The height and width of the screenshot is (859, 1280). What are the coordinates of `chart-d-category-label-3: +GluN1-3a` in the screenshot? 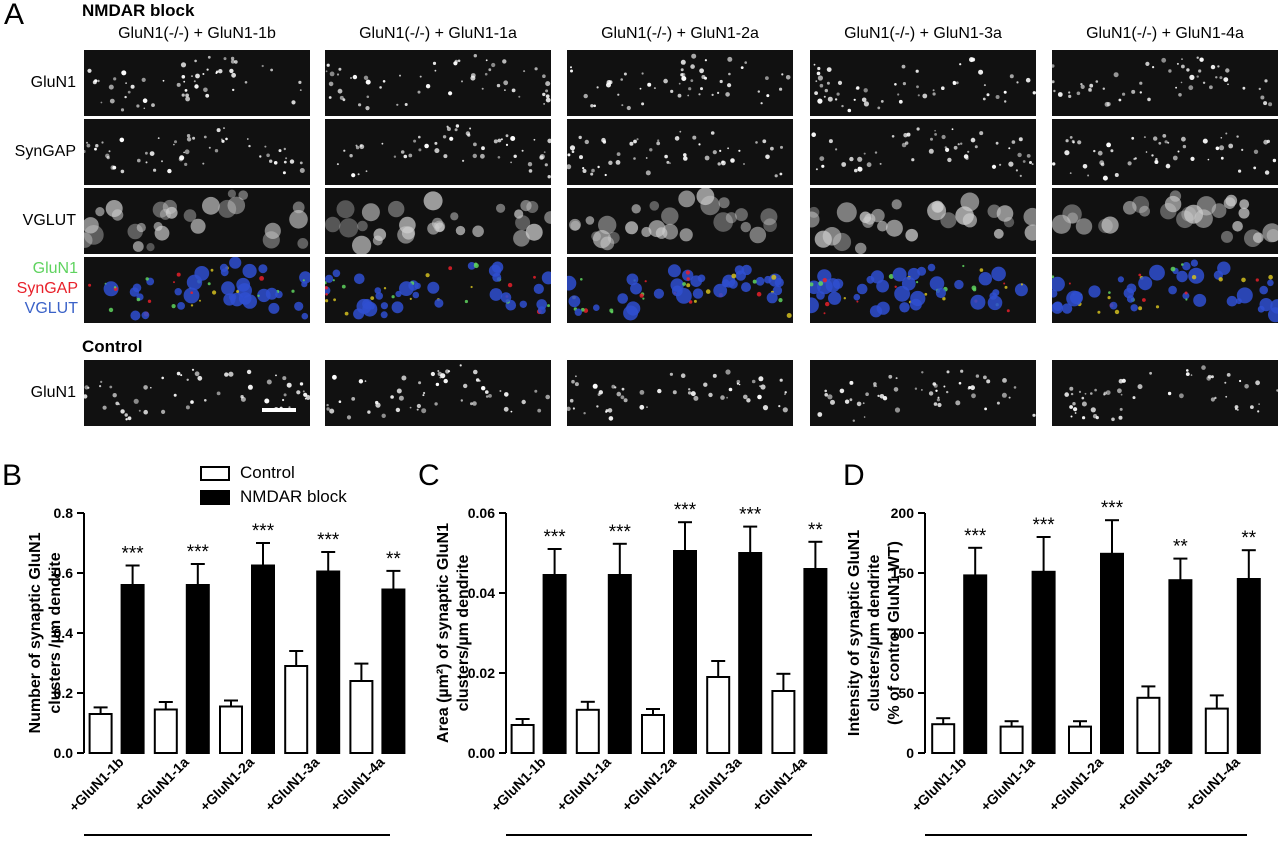 It's located at (1144, 784).